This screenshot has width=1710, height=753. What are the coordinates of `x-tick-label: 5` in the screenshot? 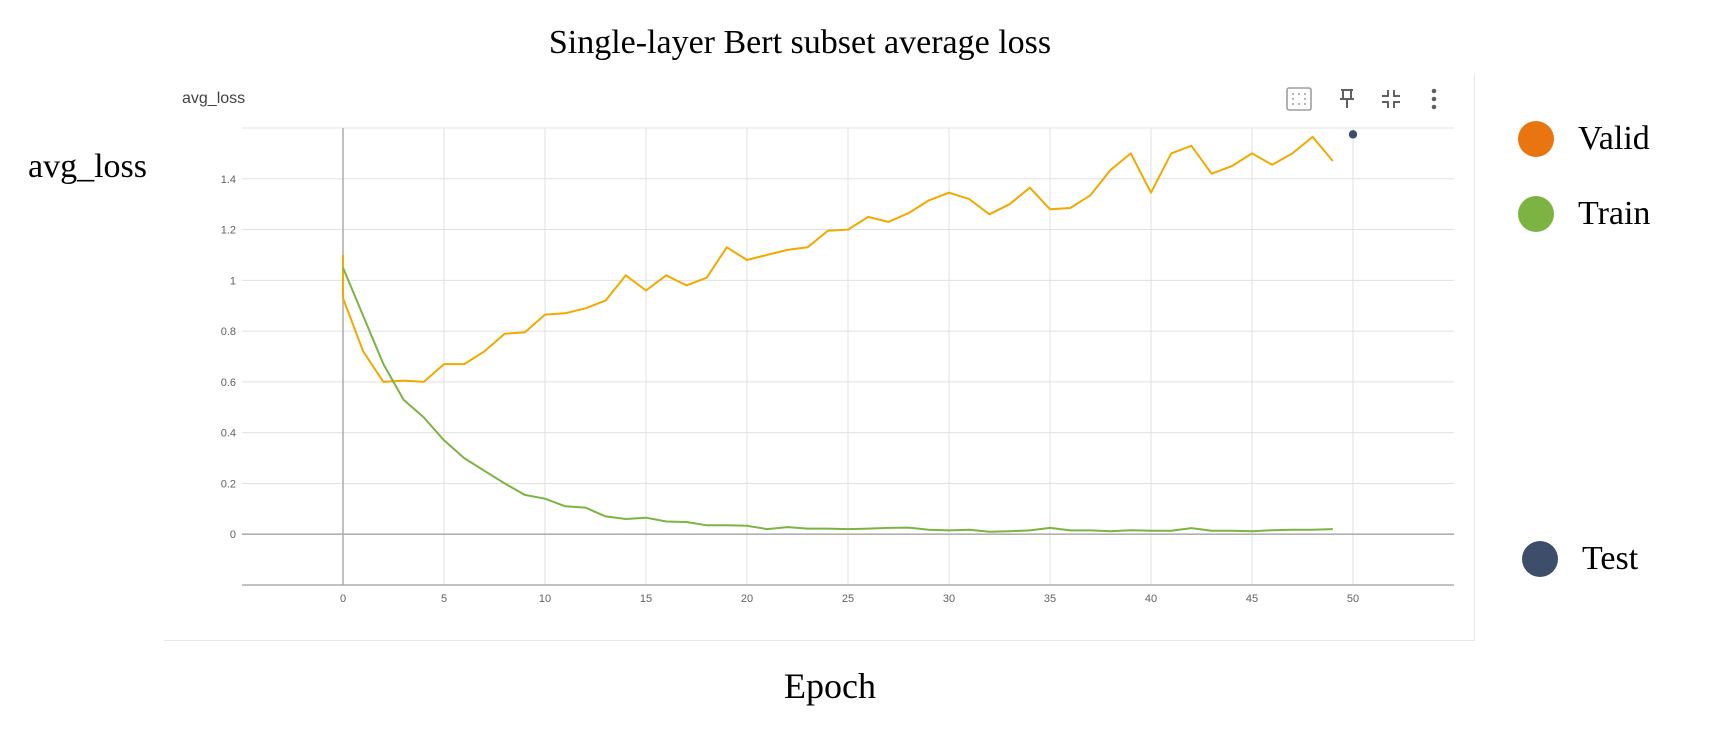 It's located at (444, 599).